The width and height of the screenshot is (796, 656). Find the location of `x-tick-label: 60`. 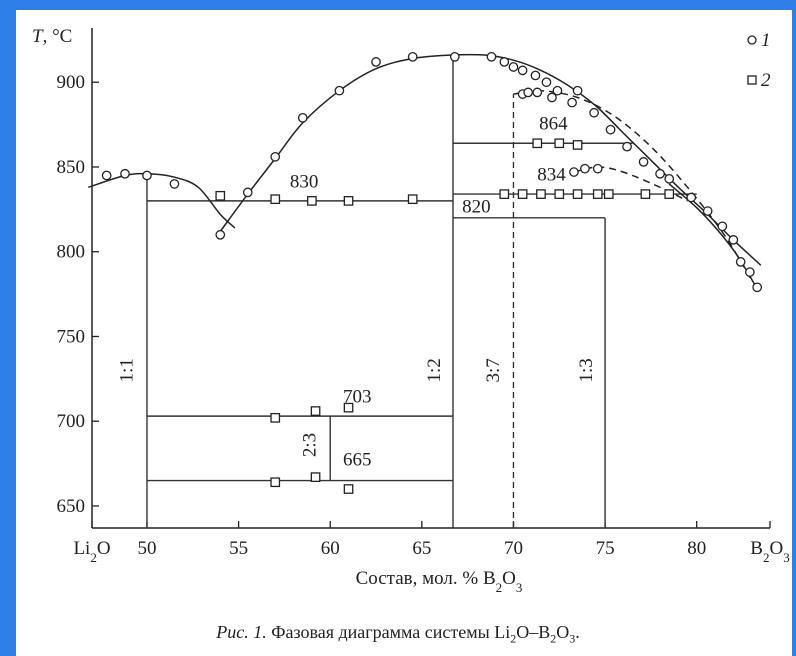

x-tick-label: 60 is located at coordinates (330, 548).